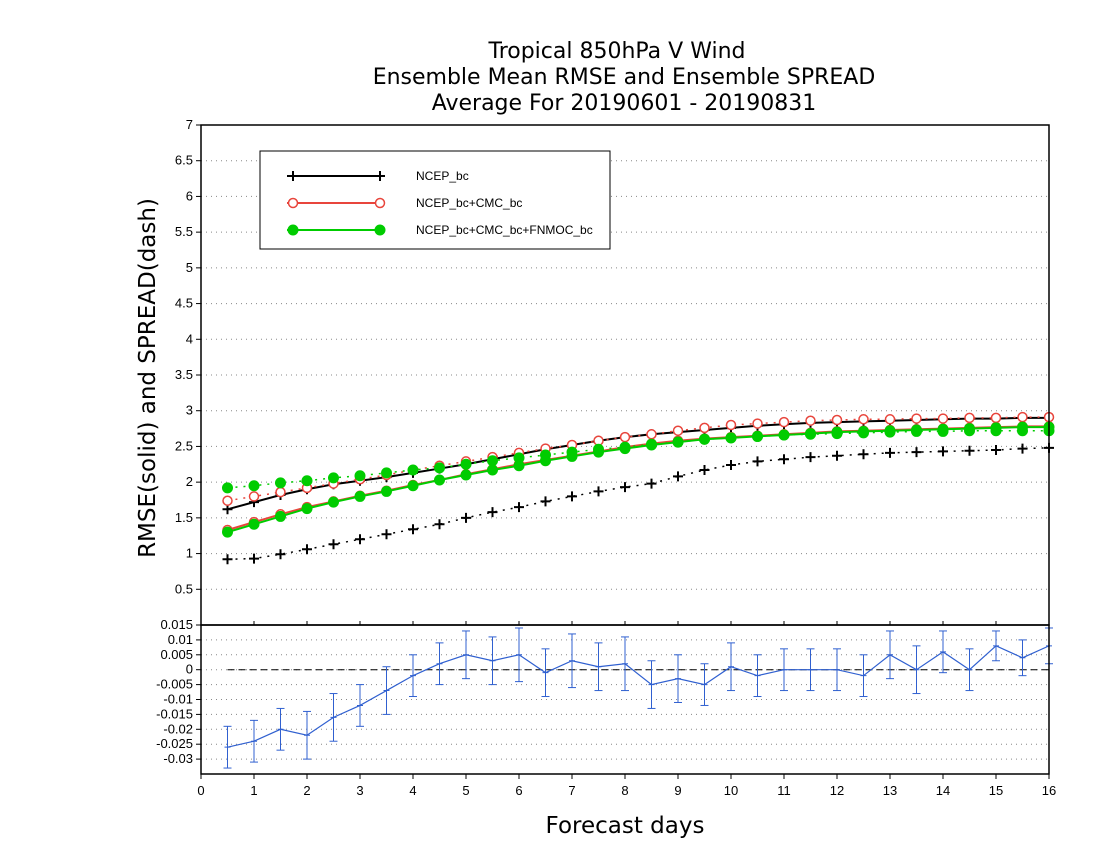  What do you see at coordinates (638, 698) in the screenshot?
I see `bottom-panel-series` at bounding box center [638, 698].